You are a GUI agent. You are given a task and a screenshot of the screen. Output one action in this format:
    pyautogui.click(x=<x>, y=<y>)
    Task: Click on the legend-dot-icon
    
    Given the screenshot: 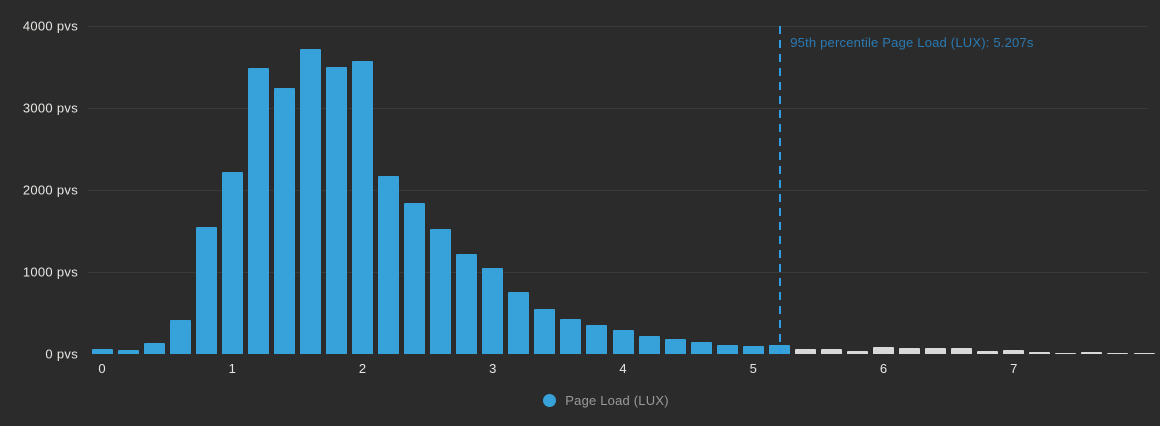 What is the action you would take?
    pyautogui.click(x=550, y=400)
    